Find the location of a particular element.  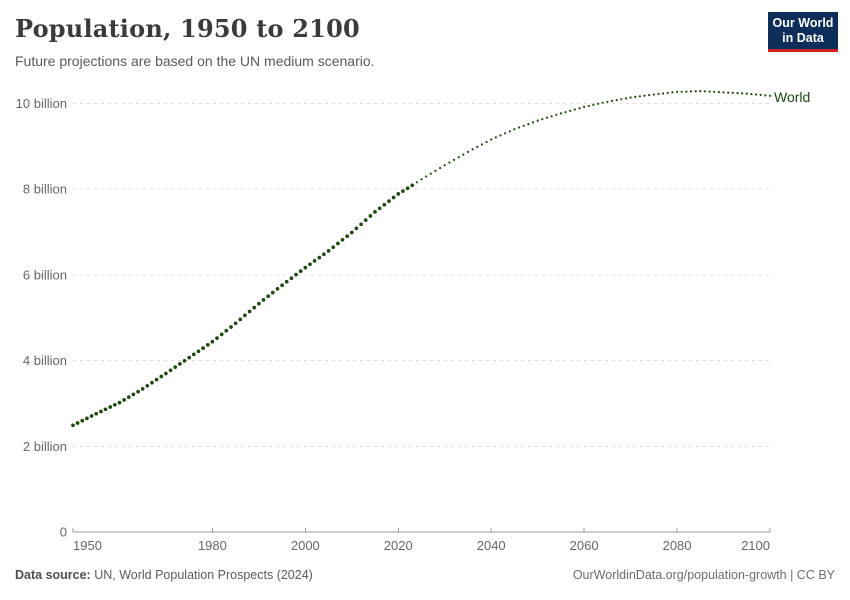

x-axis-tick-label: 2100 is located at coordinates (755, 545).